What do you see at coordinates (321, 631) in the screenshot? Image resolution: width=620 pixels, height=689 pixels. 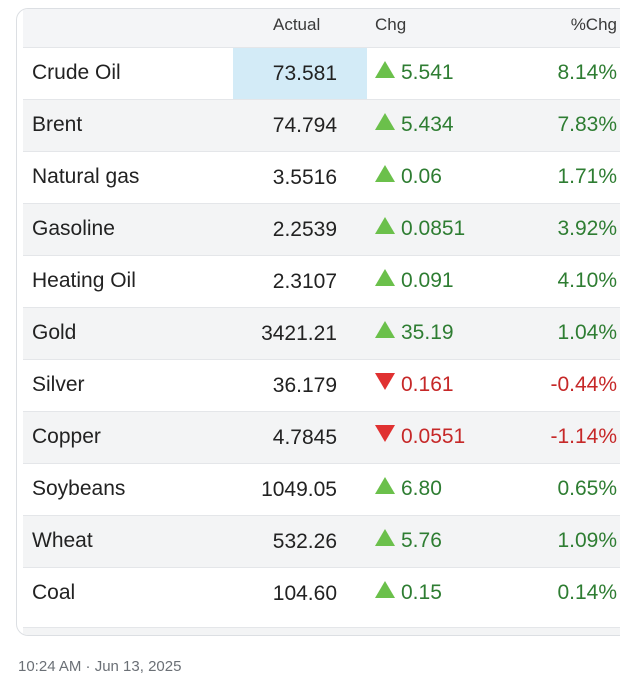 I see `table-footer` at bounding box center [321, 631].